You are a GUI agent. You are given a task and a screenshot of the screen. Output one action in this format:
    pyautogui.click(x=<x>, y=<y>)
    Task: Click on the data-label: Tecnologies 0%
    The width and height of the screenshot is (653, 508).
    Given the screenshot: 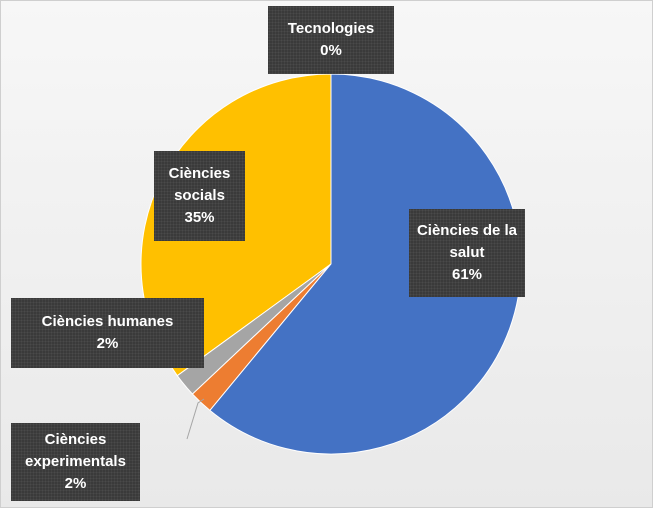 What is the action you would take?
    pyautogui.click(x=331, y=40)
    